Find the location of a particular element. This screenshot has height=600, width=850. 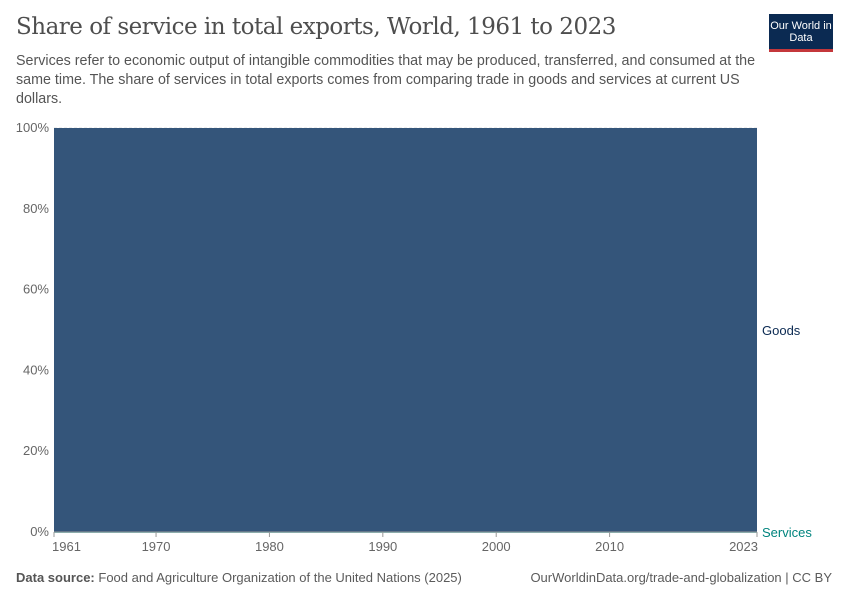

x-tick-label: 1970 is located at coordinates (156, 546).